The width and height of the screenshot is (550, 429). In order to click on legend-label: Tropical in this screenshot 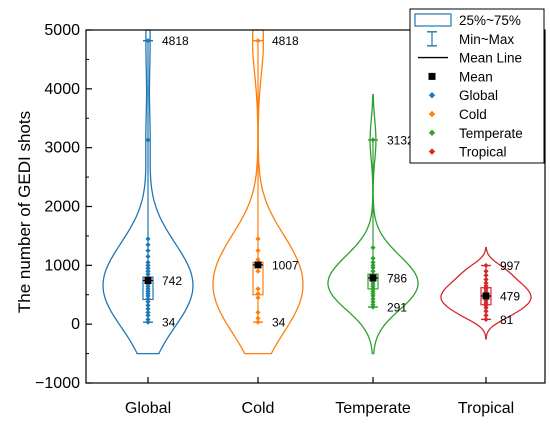, I will do `click(483, 152)`.